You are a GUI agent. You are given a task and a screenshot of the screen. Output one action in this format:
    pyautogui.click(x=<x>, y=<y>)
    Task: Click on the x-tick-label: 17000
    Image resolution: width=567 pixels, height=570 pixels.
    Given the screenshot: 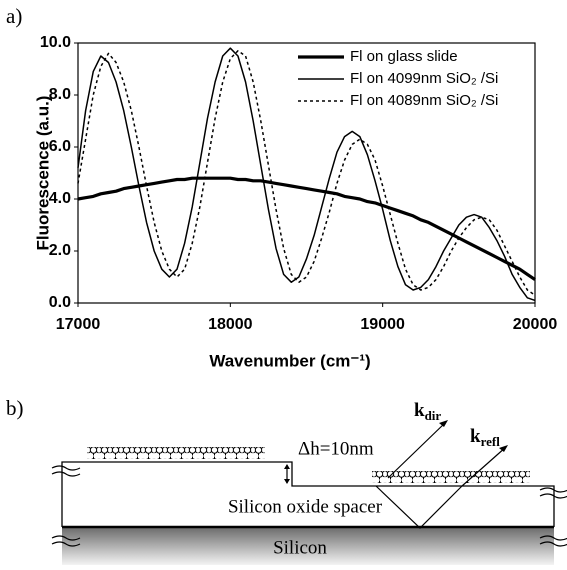 What is the action you would take?
    pyautogui.click(x=78, y=324)
    